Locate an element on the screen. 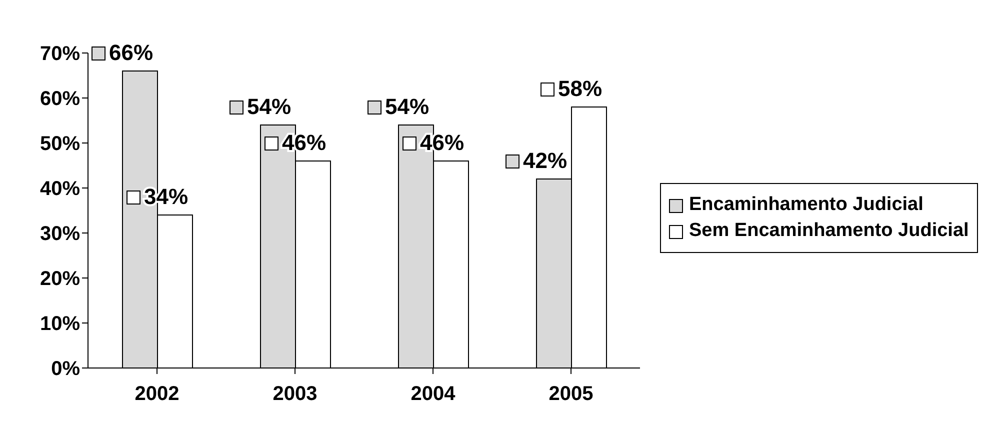  y-tick-label: 10% is located at coordinates (60, 324).